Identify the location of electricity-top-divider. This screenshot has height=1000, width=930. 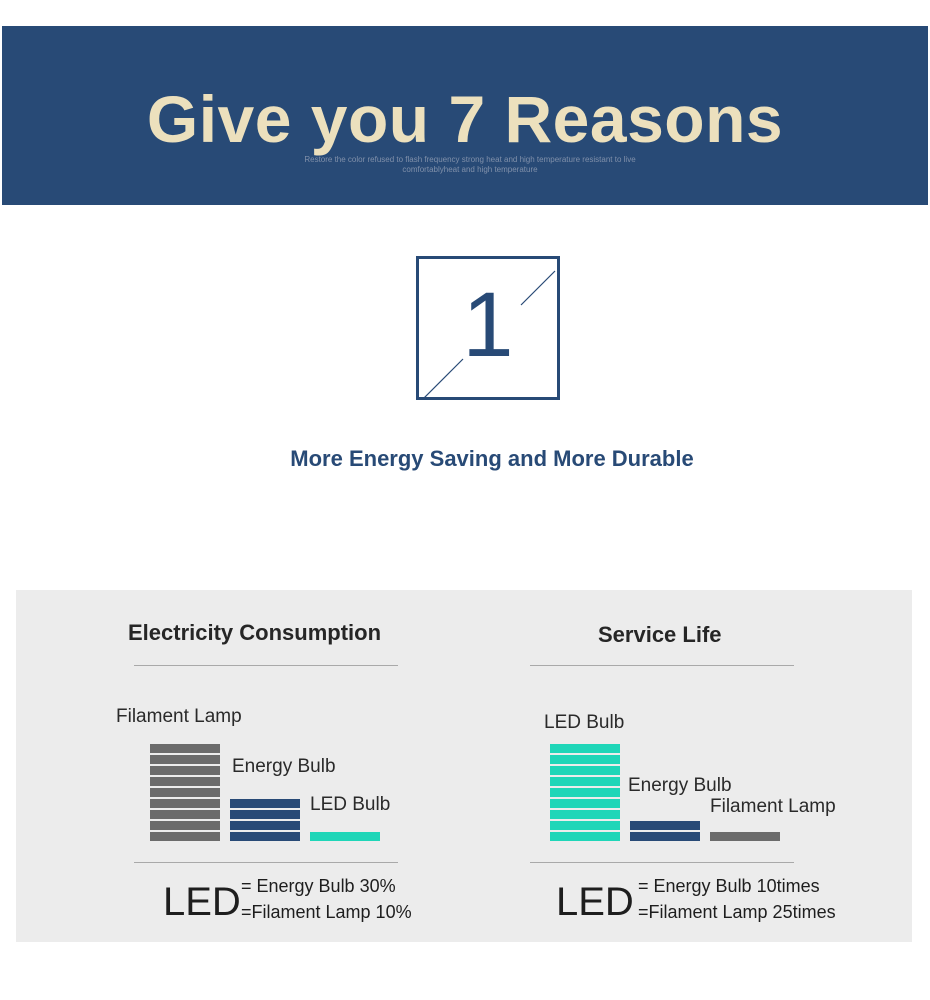
(266, 665).